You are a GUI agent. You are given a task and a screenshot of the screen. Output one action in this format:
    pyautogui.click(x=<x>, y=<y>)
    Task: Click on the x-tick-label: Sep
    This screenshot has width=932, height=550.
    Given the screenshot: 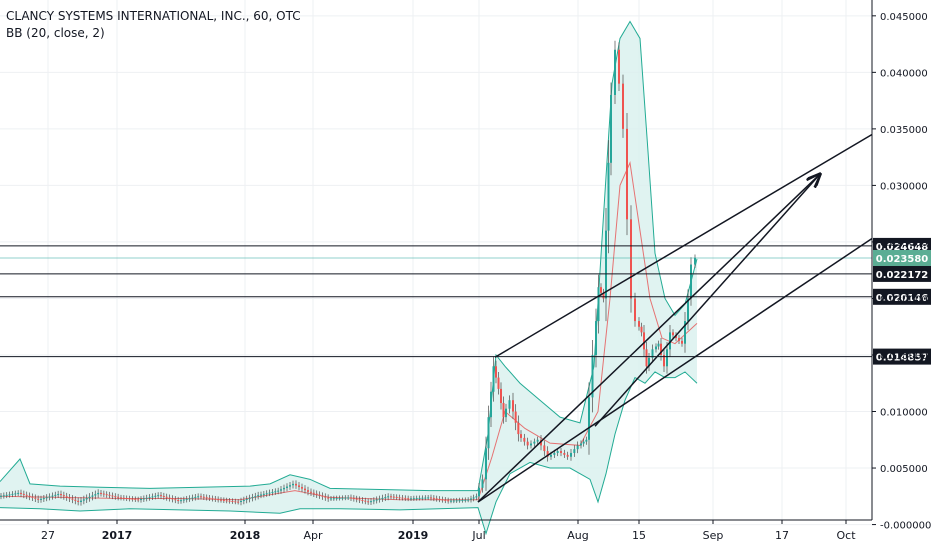 What is the action you would take?
    pyautogui.click(x=713, y=535)
    